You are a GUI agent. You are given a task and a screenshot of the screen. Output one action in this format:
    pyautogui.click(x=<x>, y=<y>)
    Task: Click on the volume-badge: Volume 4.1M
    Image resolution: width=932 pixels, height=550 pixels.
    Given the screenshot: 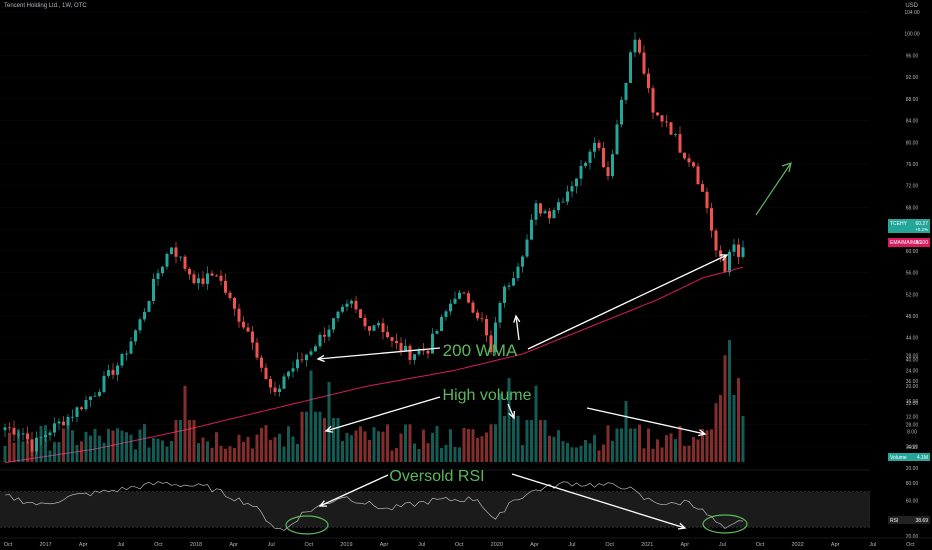 What is the action you would take?
    pyautogui.click(x=909, y=457)
    